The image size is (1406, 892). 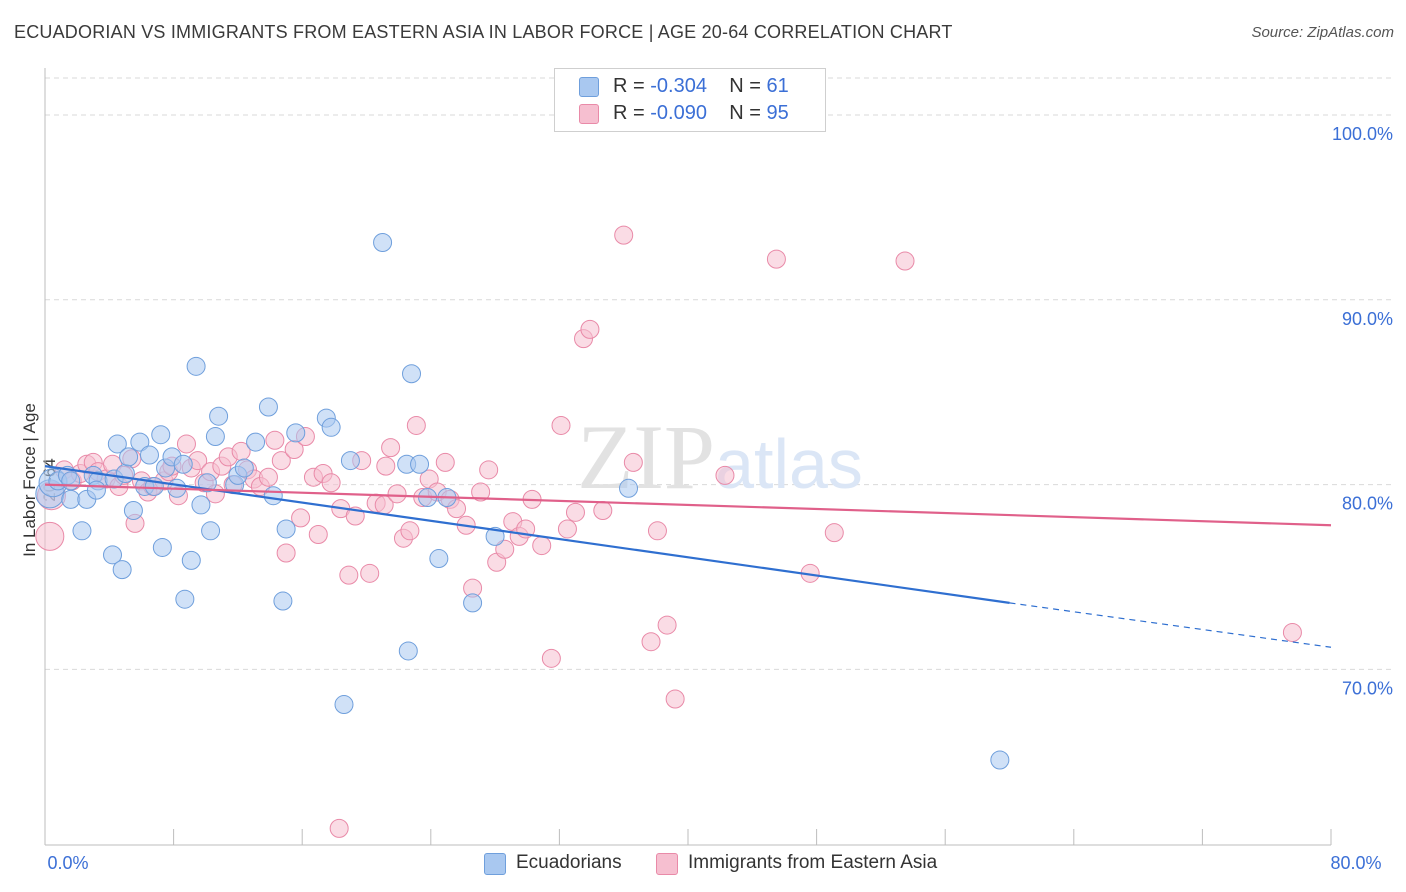 I want to click on blue-swatch, so click(x=589, y=87).